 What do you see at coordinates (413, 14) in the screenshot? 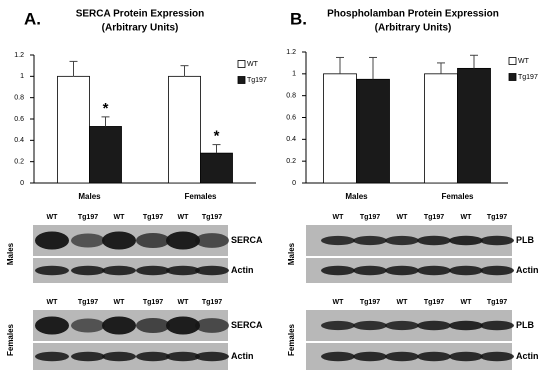
I see `chart-title: Phospholamban Protein Expression` at bounding box center [413, 14].